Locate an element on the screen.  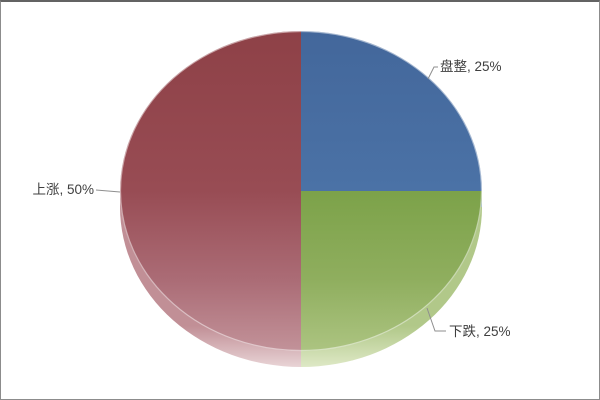
leader-line-down is located at coordinates (436, 319).